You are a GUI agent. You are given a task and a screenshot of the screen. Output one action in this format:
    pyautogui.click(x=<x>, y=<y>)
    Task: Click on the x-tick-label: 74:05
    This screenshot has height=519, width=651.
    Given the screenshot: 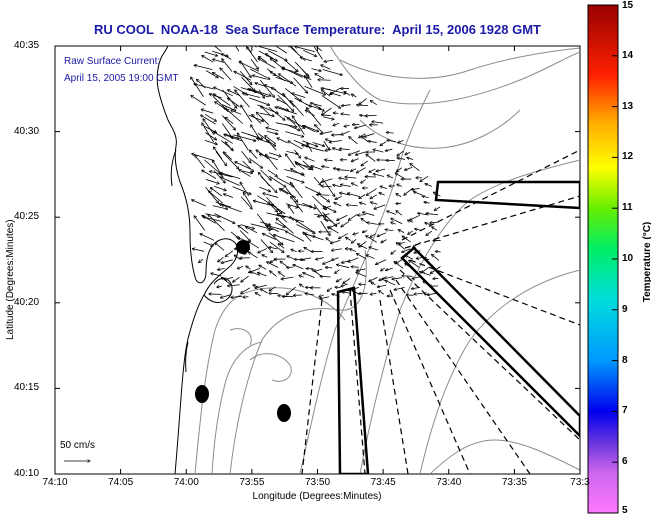 What is the action you would take?
    pyautogui.click(x=121, y=482)
    